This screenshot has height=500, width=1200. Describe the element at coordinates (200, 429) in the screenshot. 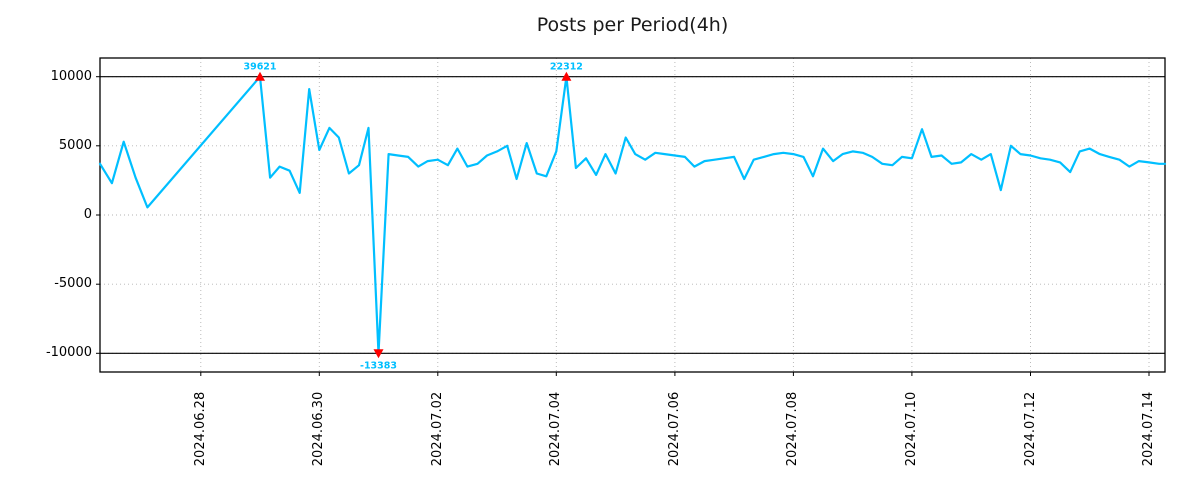

I see `x-tick-label: 2024.06.28` at that location.